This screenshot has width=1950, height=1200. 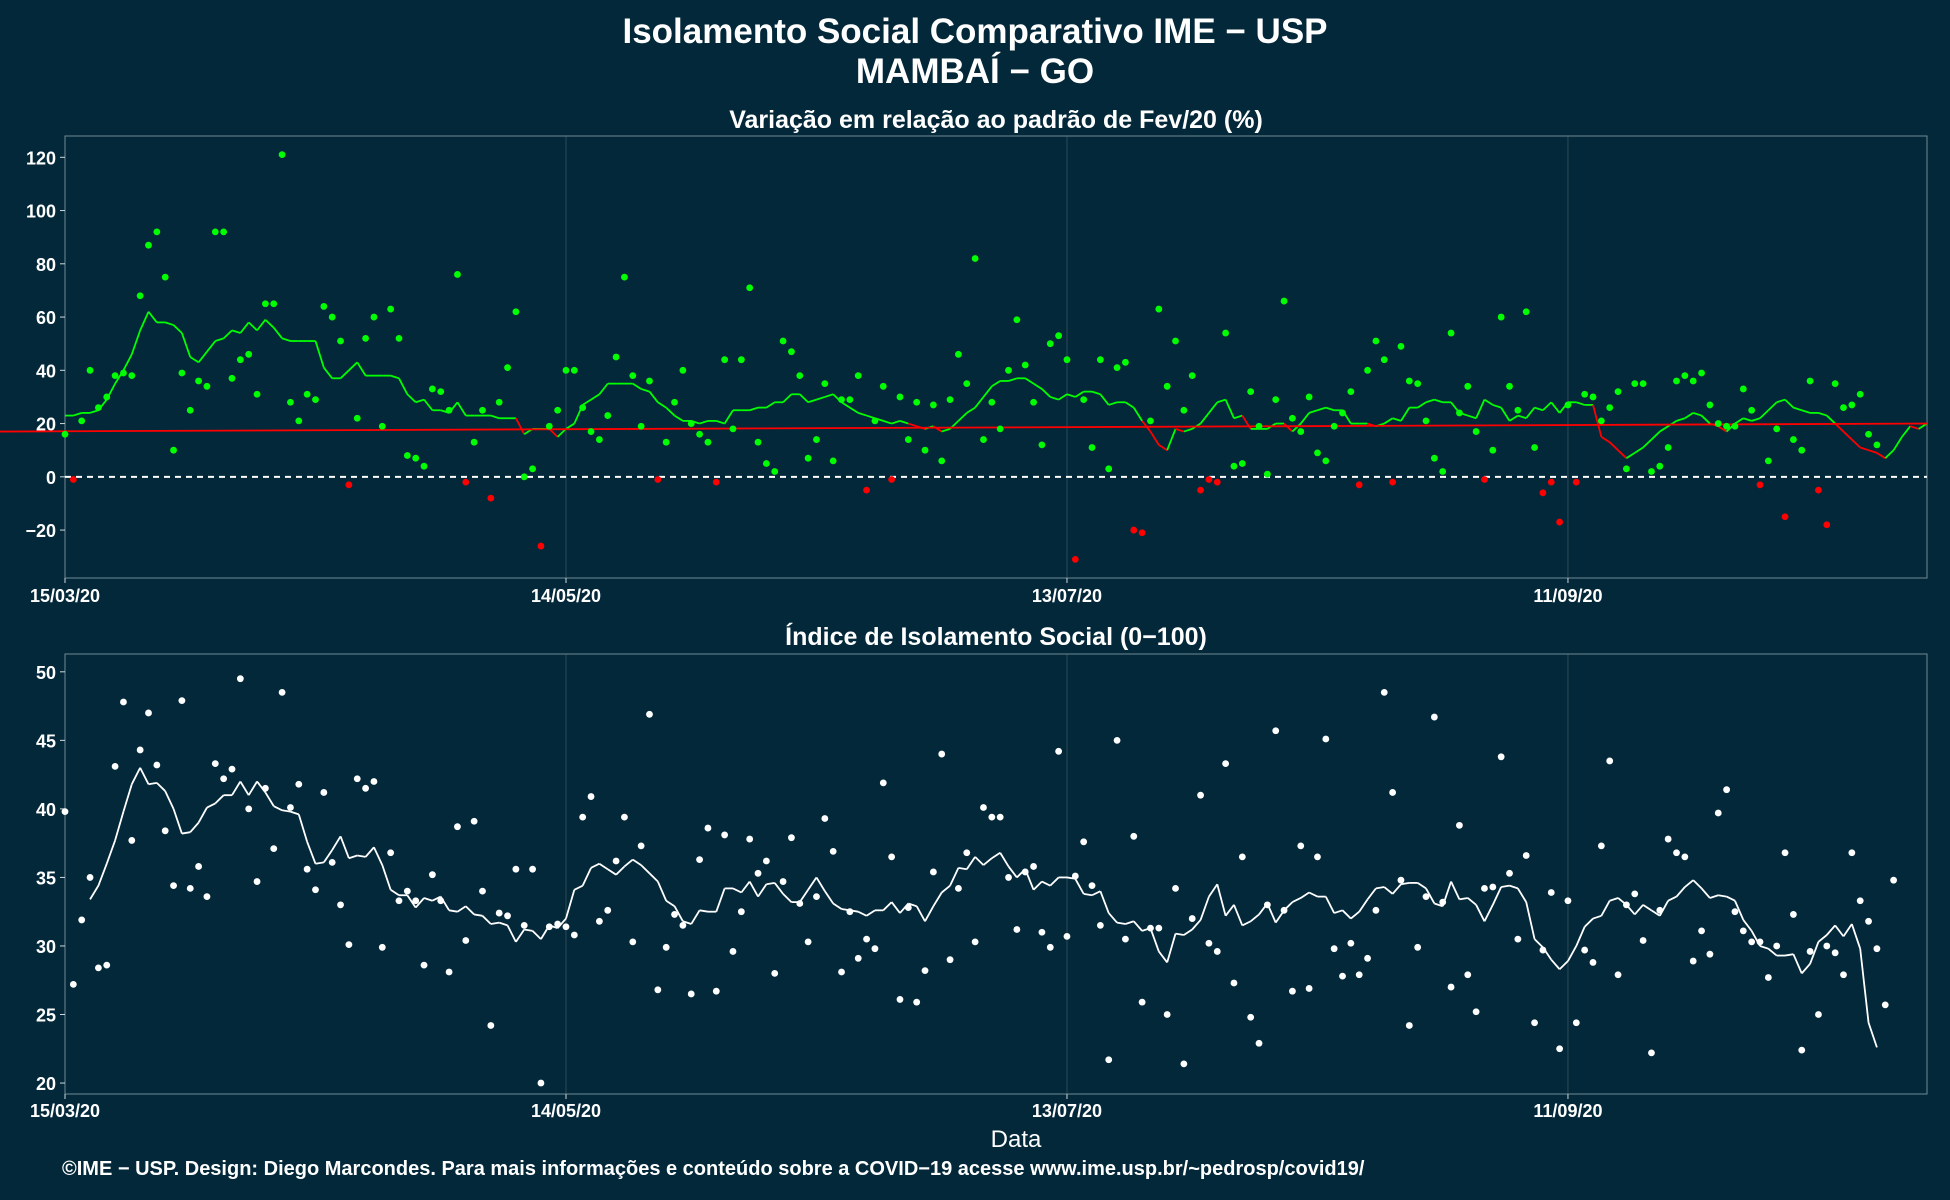 What do you see at coordinates (566, 1111) in the screenshot?
I see `x-tick-label: 14/05/20` at bounding box center [566, 1111].